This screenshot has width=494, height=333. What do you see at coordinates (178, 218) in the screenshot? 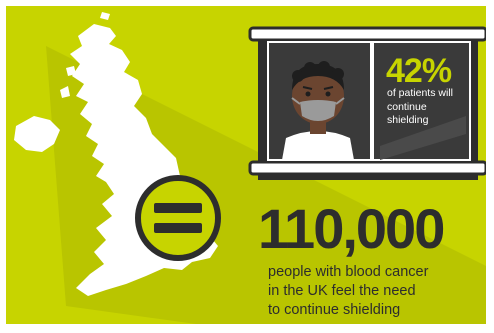
I see `equals-icon` at bounding box center [178, 218].